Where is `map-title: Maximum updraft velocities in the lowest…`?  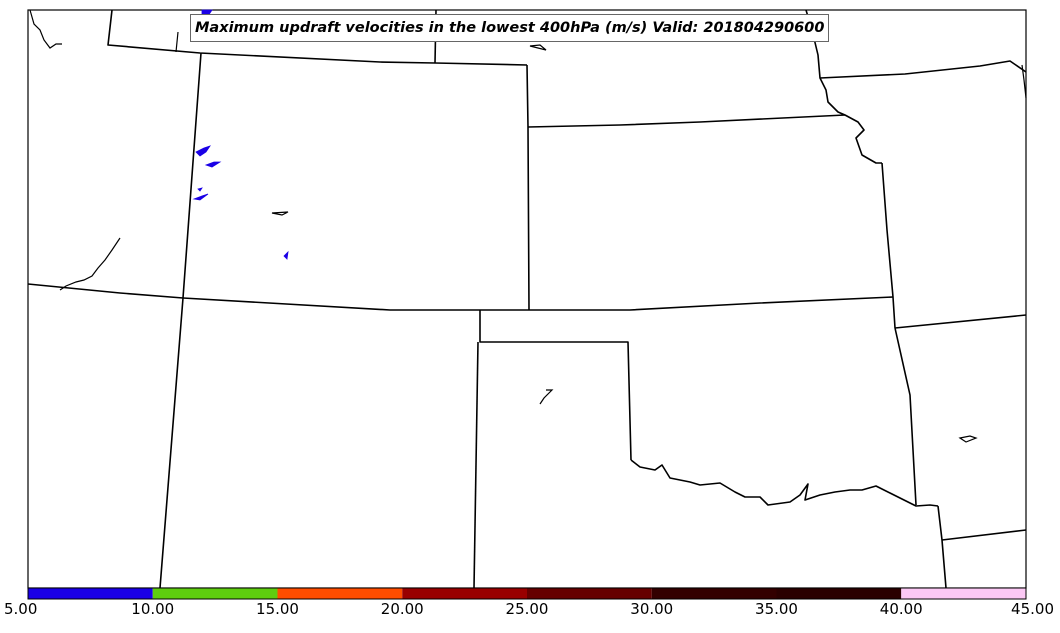 map-title: Maximum updraft velocities in the lowest… is located at coordinates (510, 28).